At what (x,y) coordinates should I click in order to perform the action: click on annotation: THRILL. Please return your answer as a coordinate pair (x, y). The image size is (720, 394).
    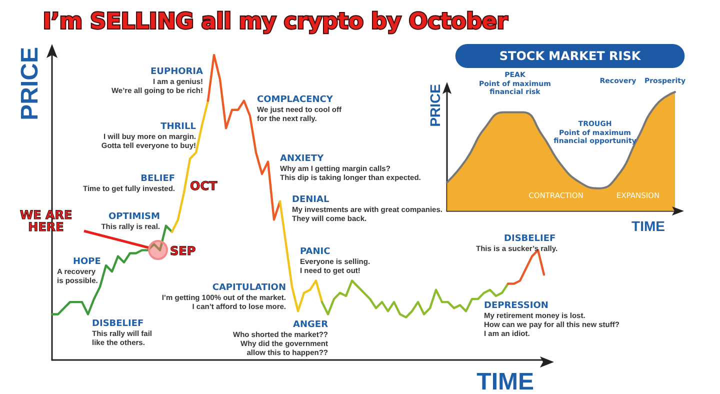
    Looking at the image, I should click on (178, 127).